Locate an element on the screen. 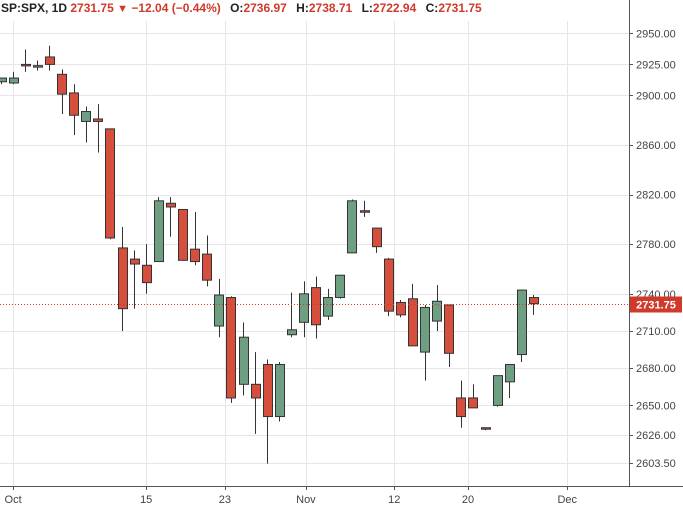 The image size is (683, 519). x-tick-label: 15 is located at coordinates (146, 500).